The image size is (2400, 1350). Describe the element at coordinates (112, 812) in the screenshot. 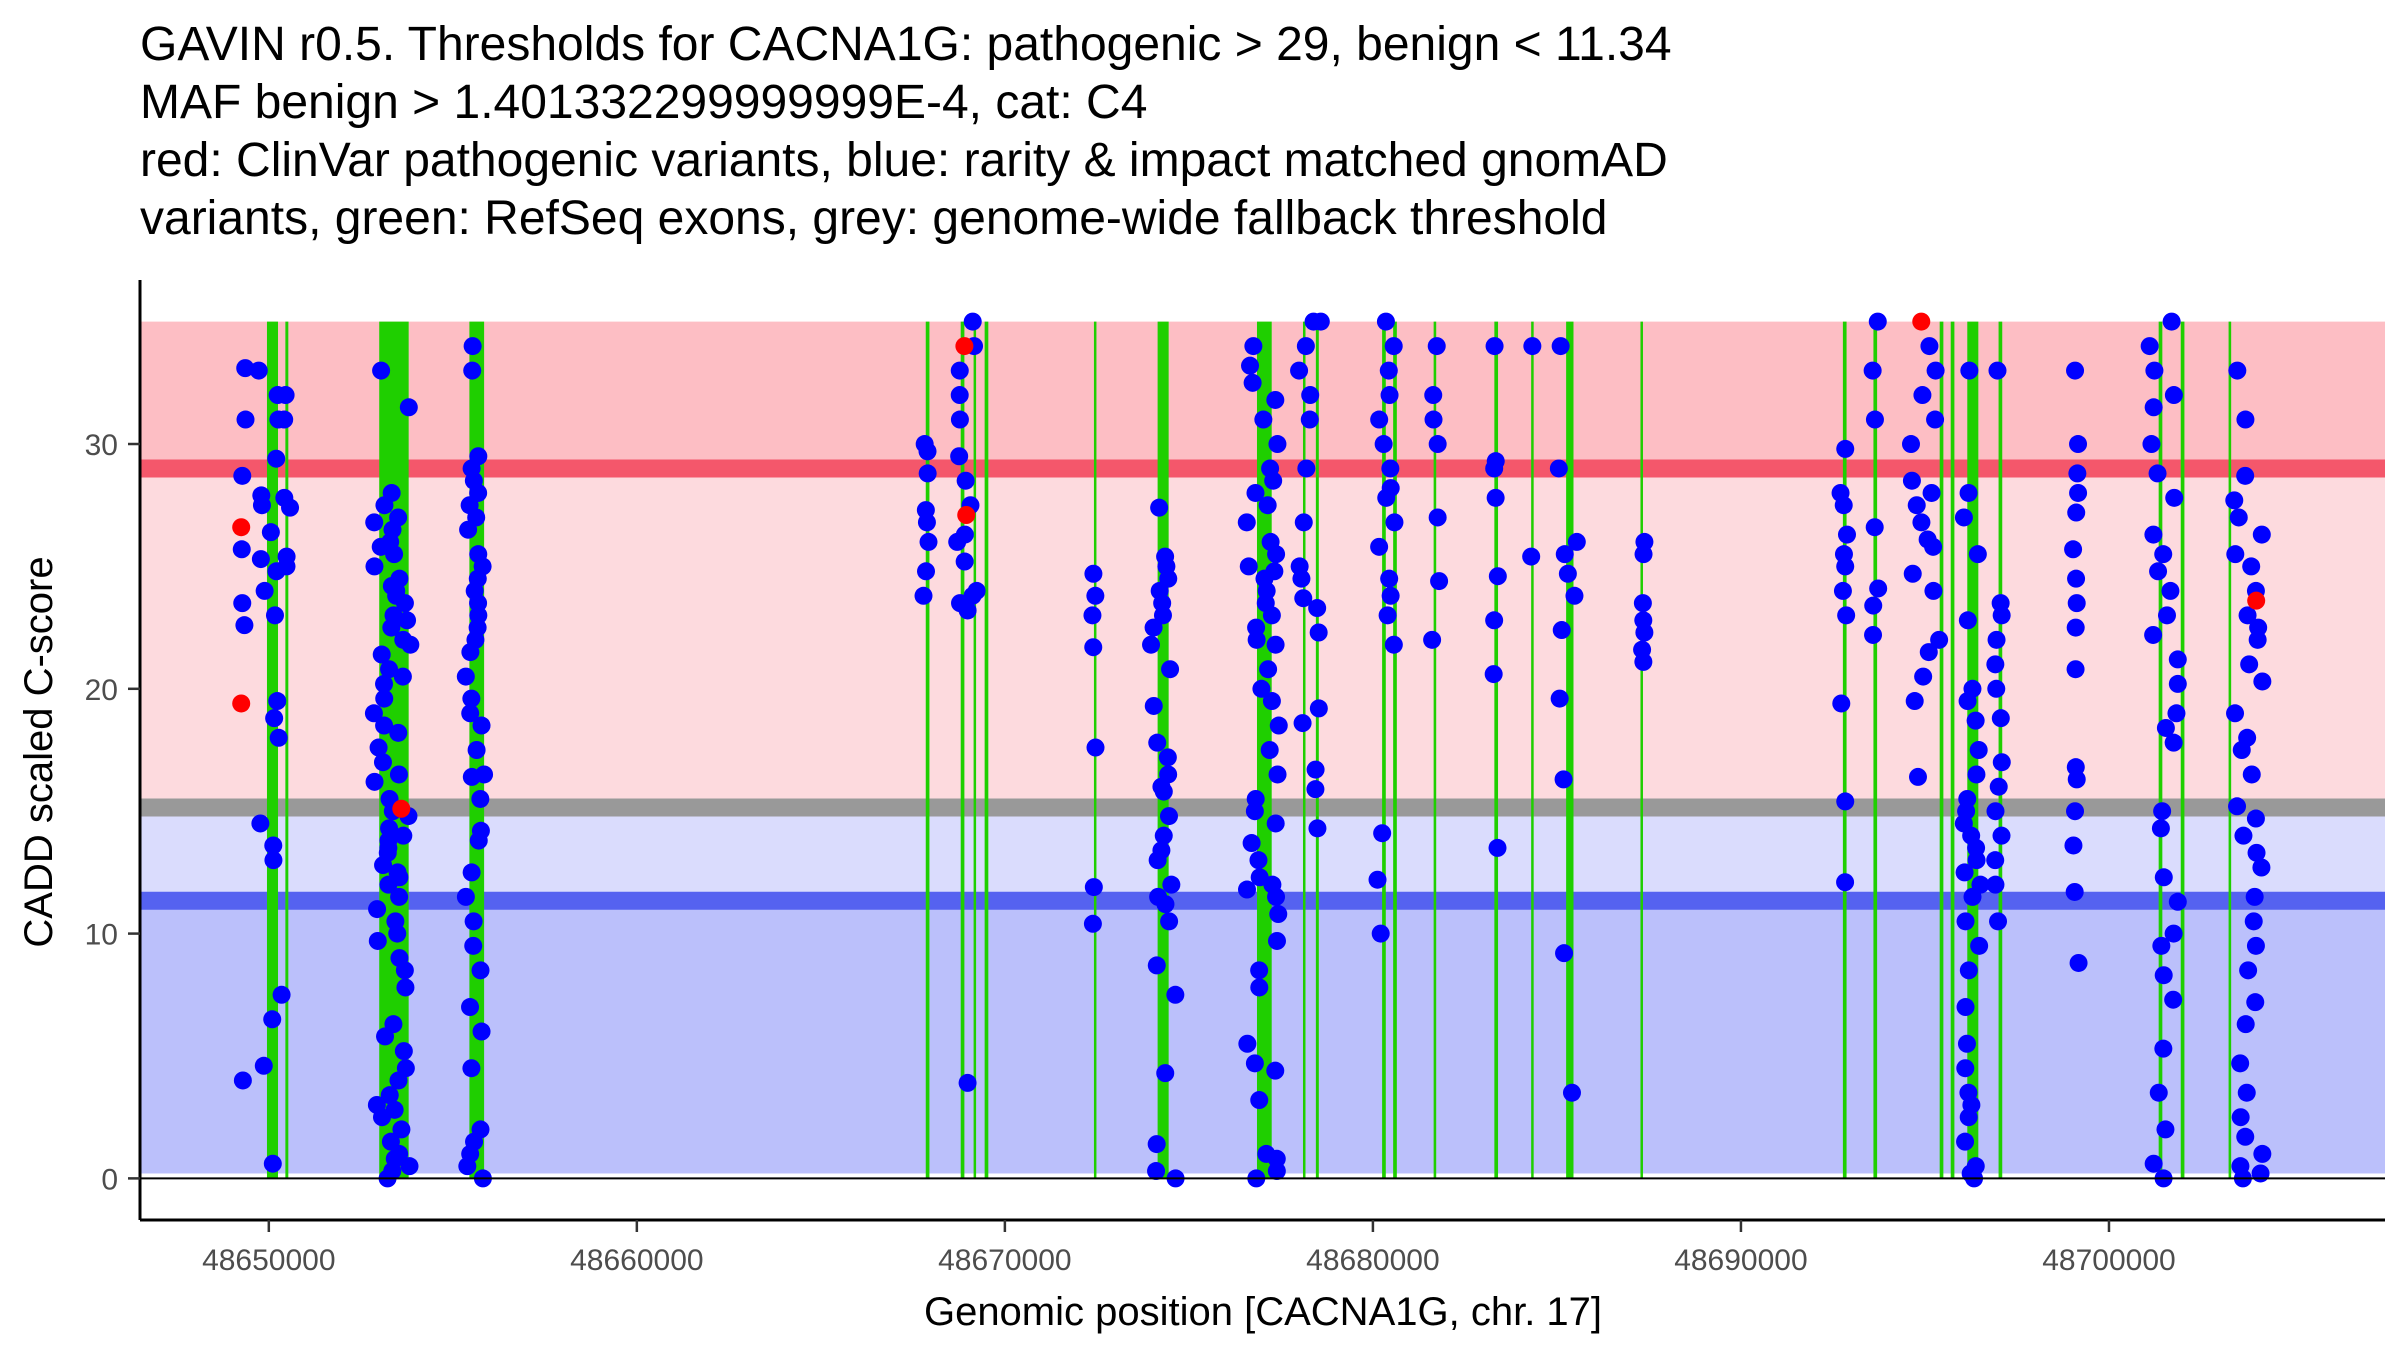

I see `y-axis-ticks: 0 10 20 30` at that location.